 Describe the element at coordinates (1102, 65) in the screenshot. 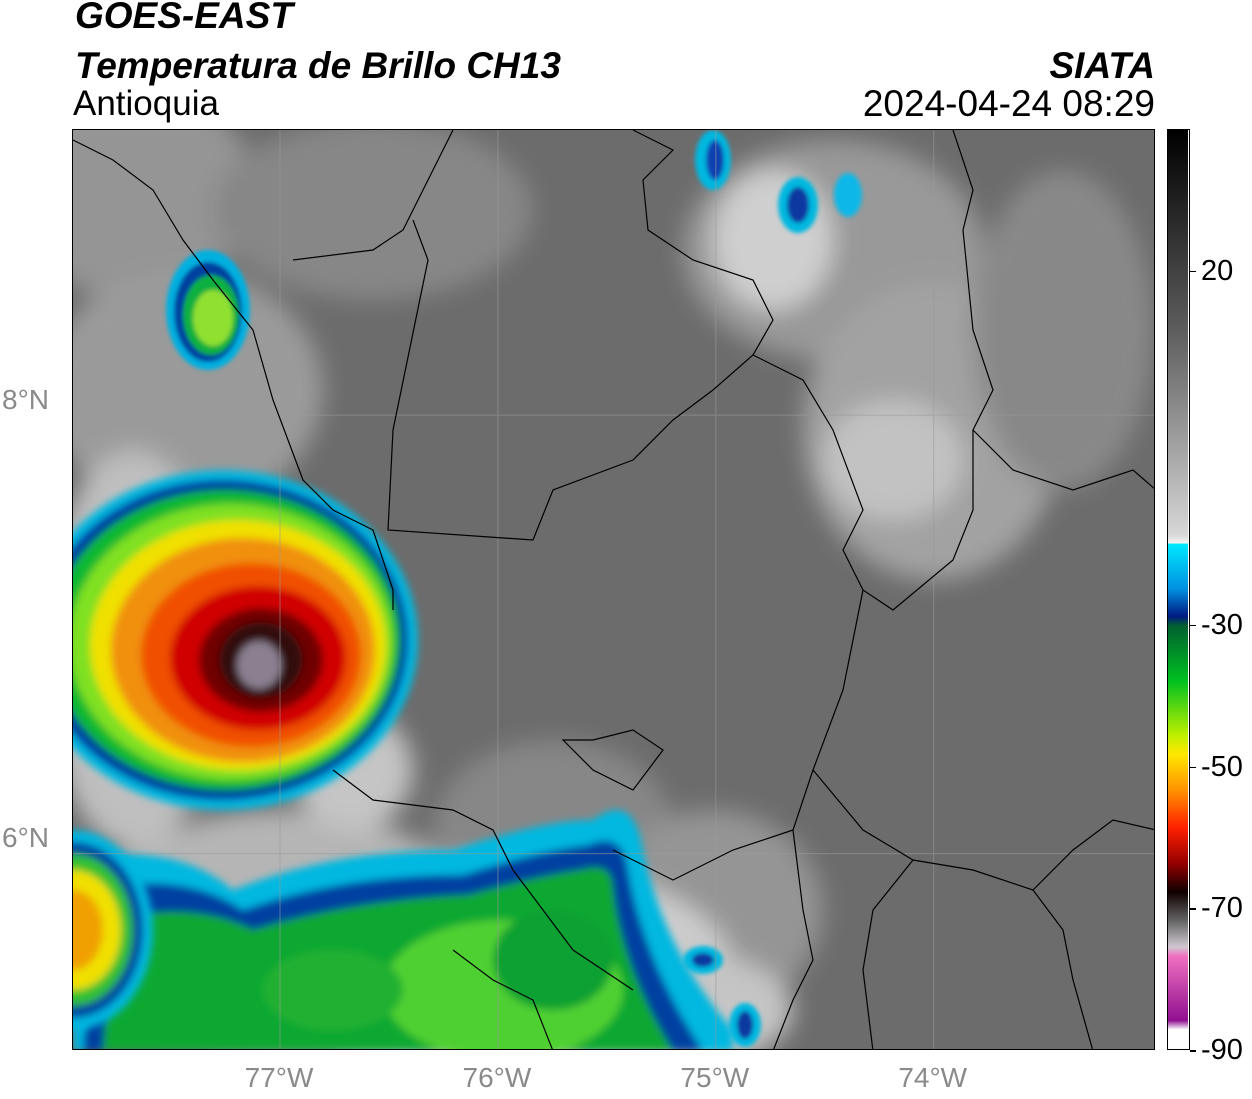

I see `org-label: SIATA` at that location.